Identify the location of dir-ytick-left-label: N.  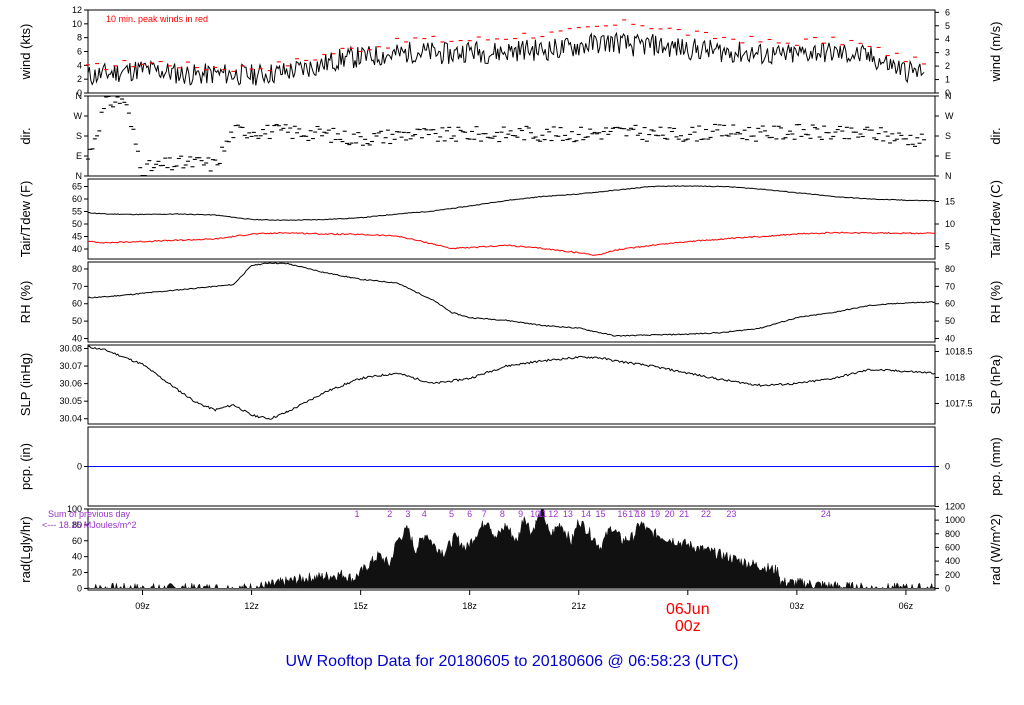
(79, 96).